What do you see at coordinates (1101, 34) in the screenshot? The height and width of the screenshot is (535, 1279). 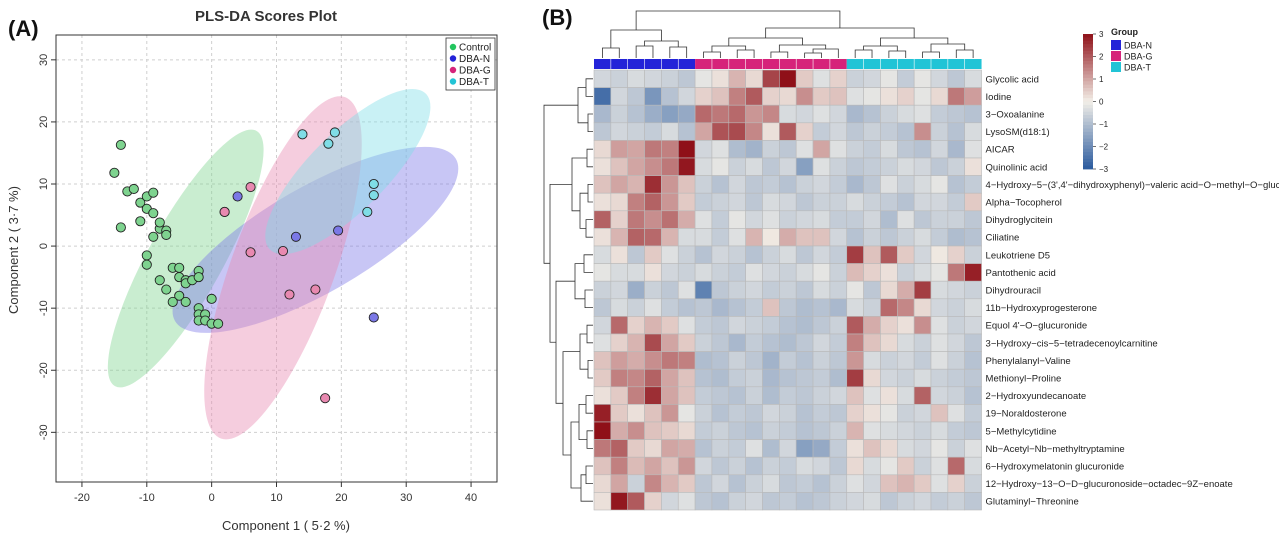 I see `color-scale-label: 3` at bounding box center [1101, 34].